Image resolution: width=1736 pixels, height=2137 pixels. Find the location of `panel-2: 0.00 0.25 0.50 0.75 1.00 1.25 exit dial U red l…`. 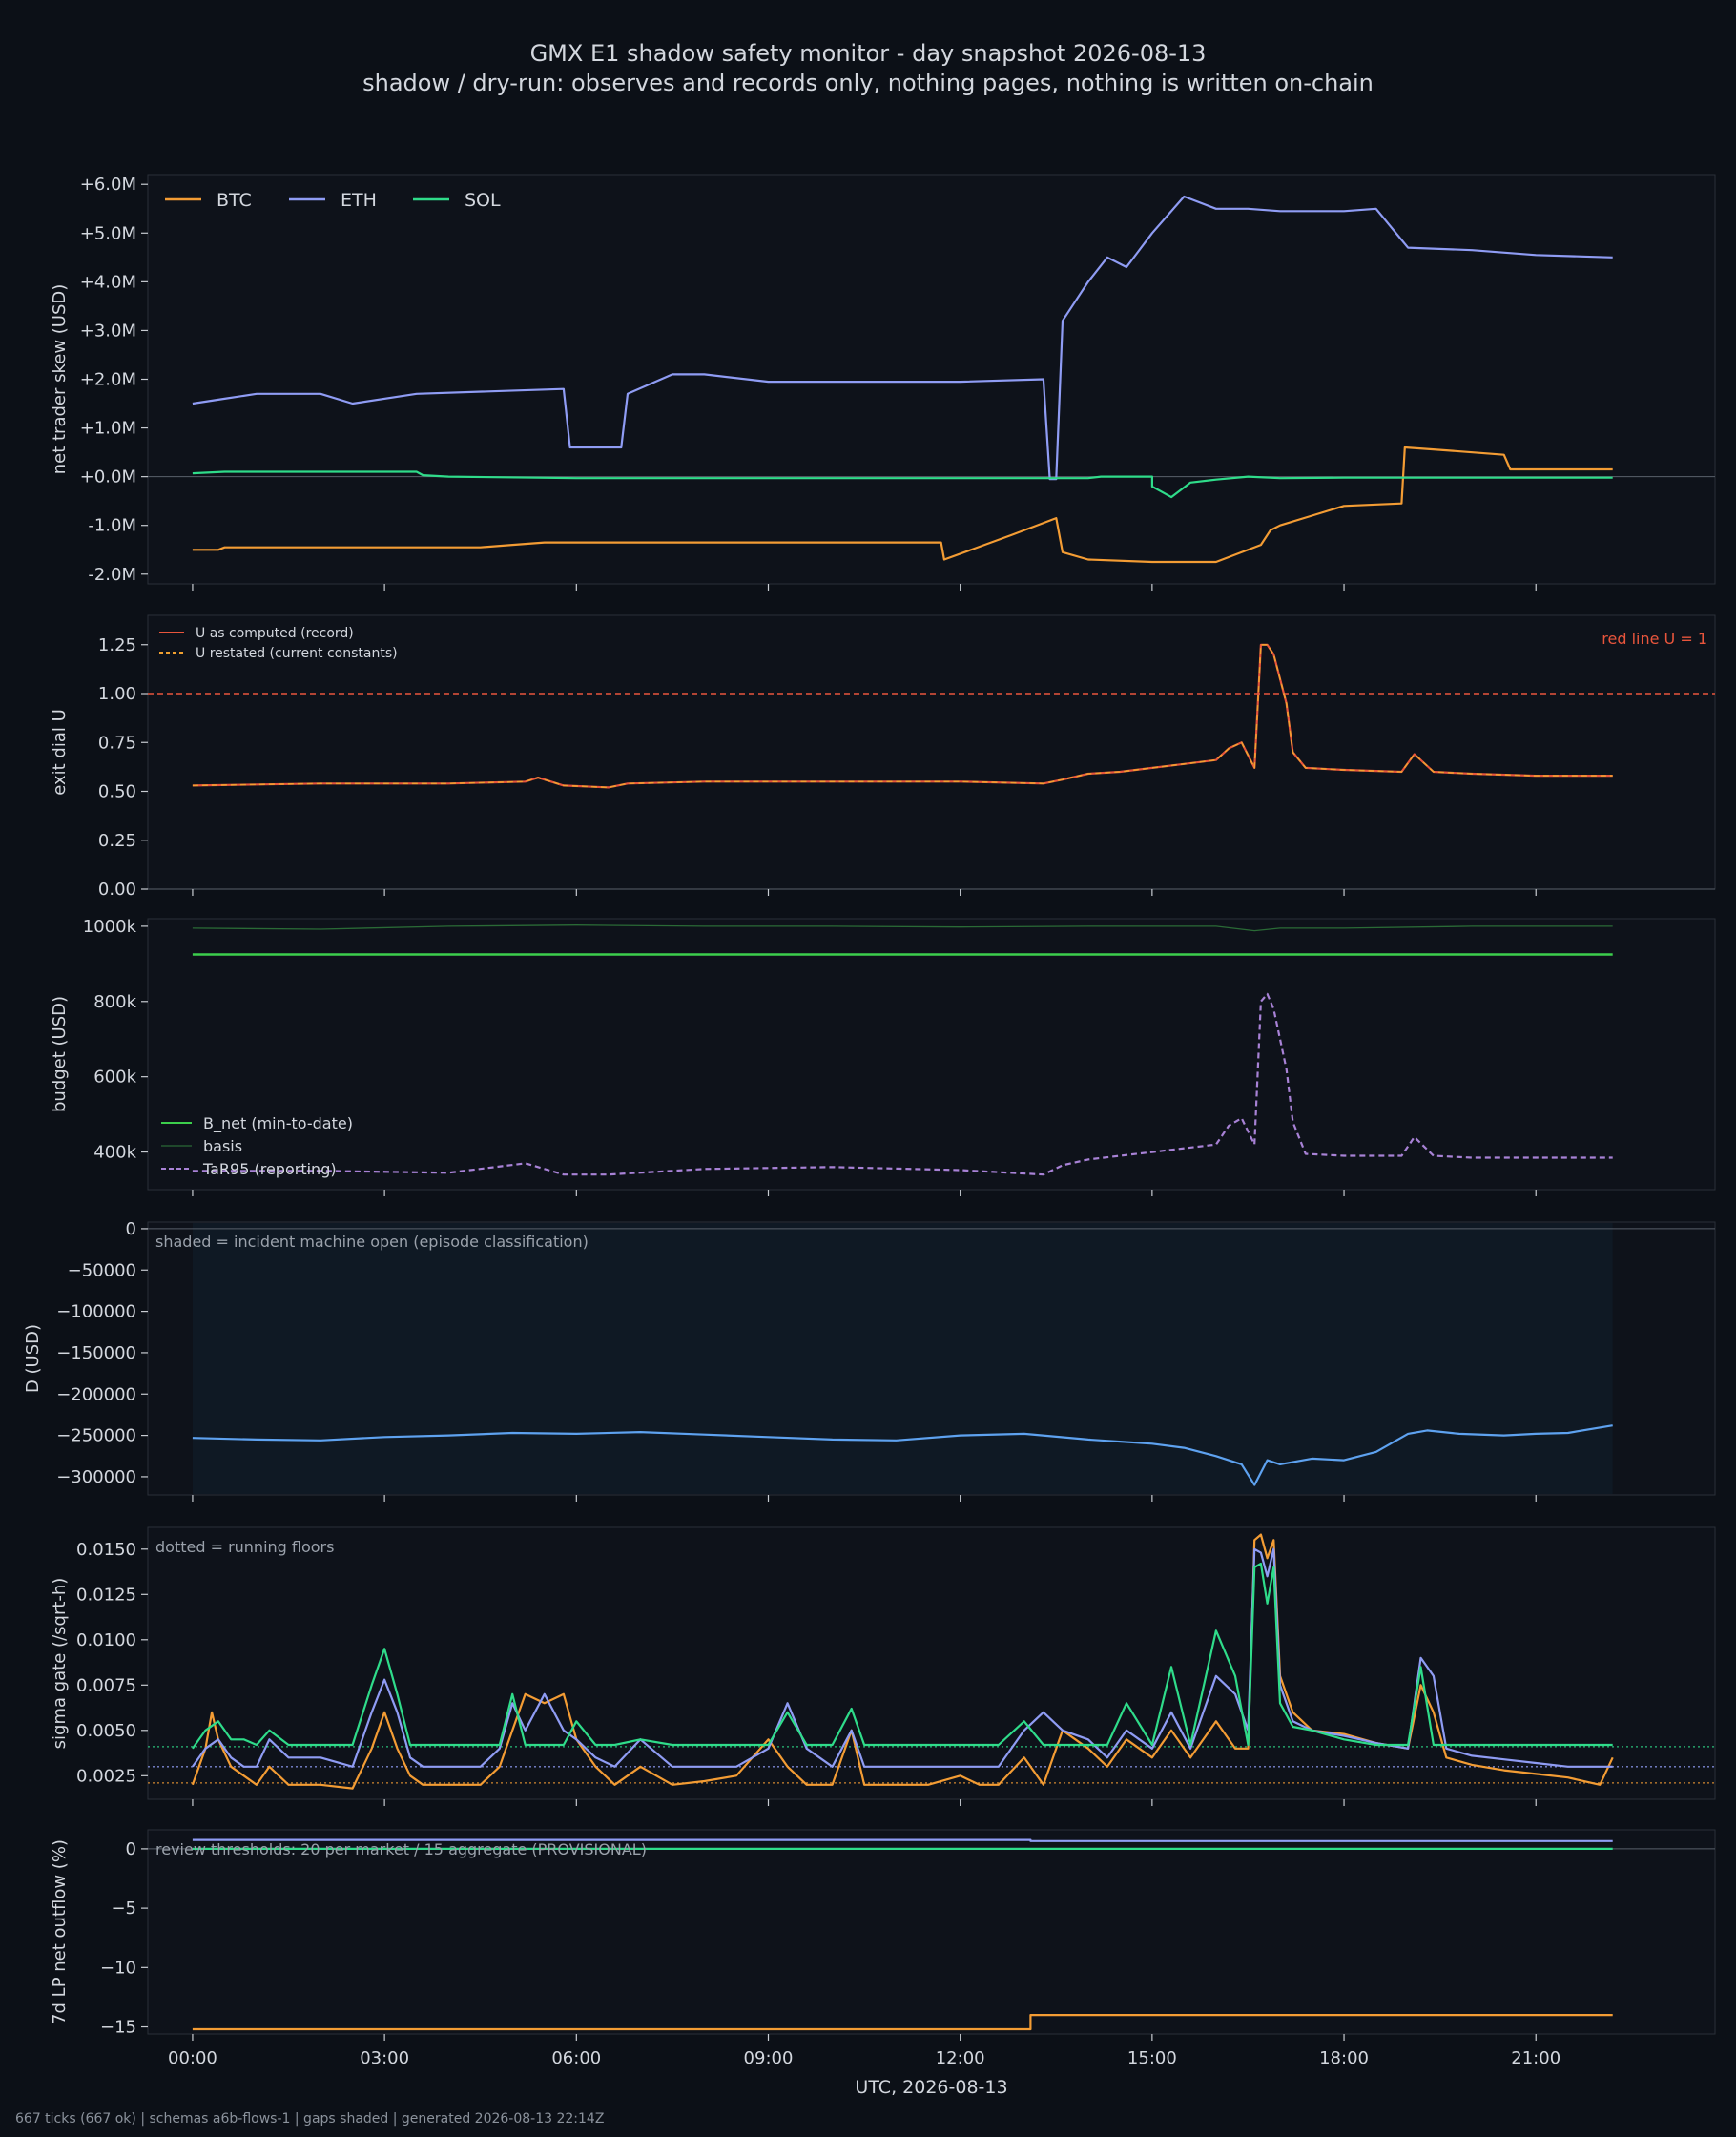

panel-2: 0.00 0.25 0.50 0.75 1.00 1.25 exit dial U red l… is located at coordinates (883, 757).